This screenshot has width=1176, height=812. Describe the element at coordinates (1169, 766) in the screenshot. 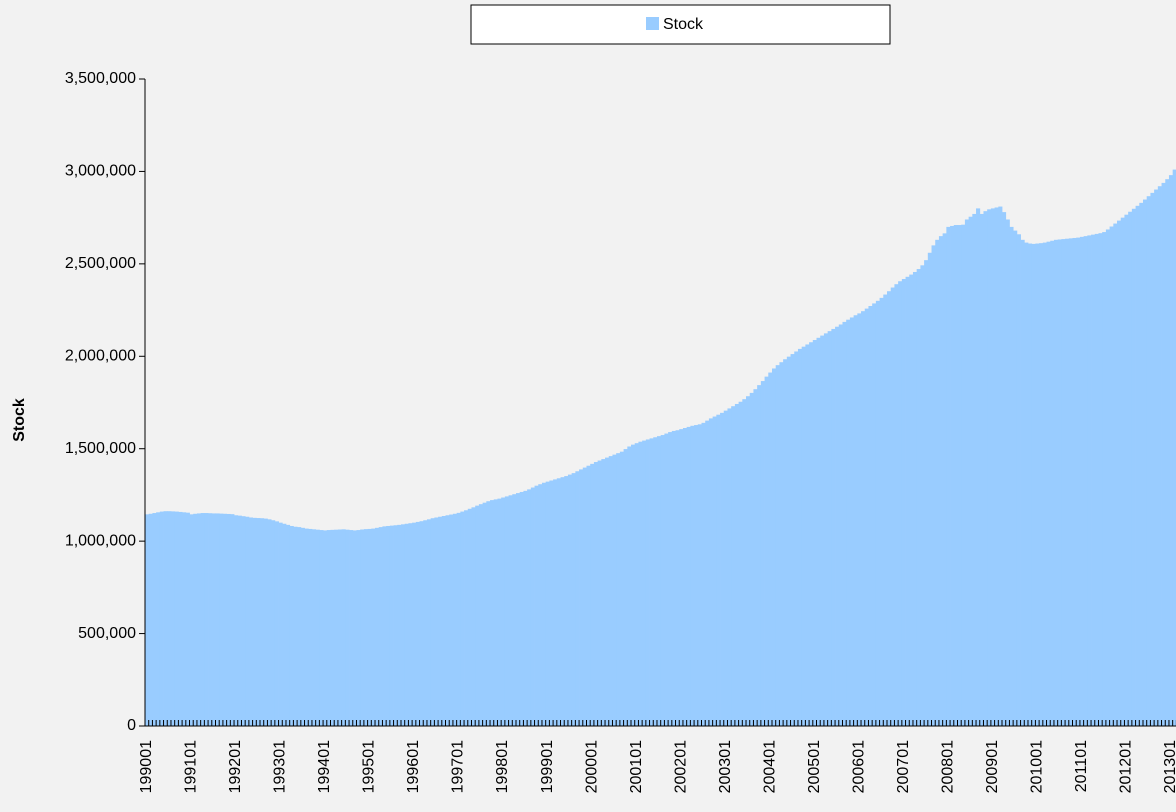

I see `x-tick-label: 201301` at that location.